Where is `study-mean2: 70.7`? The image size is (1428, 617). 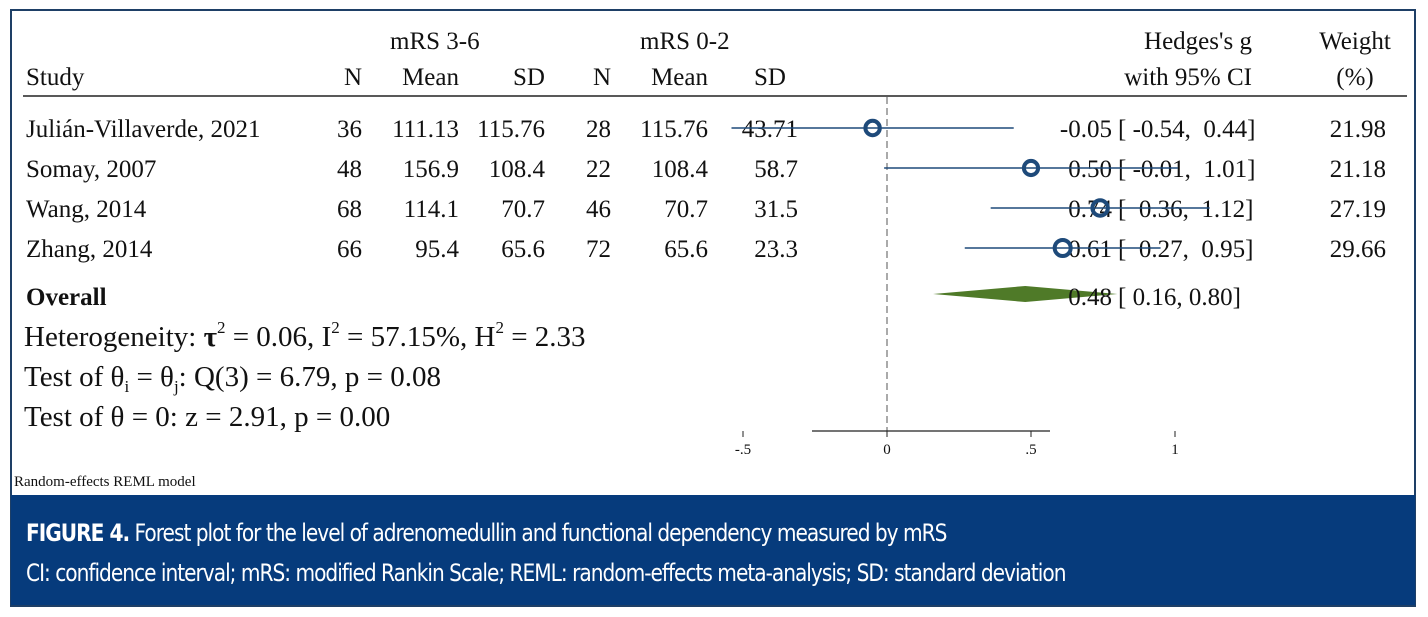 study-mean2: 70.7 is located at coordinates (686, 209).